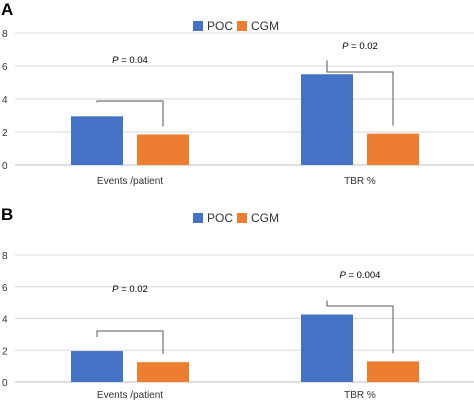  Describe the element at coordinates (7, 9) in the screenshot. I see `panel-letter: A` at that location.